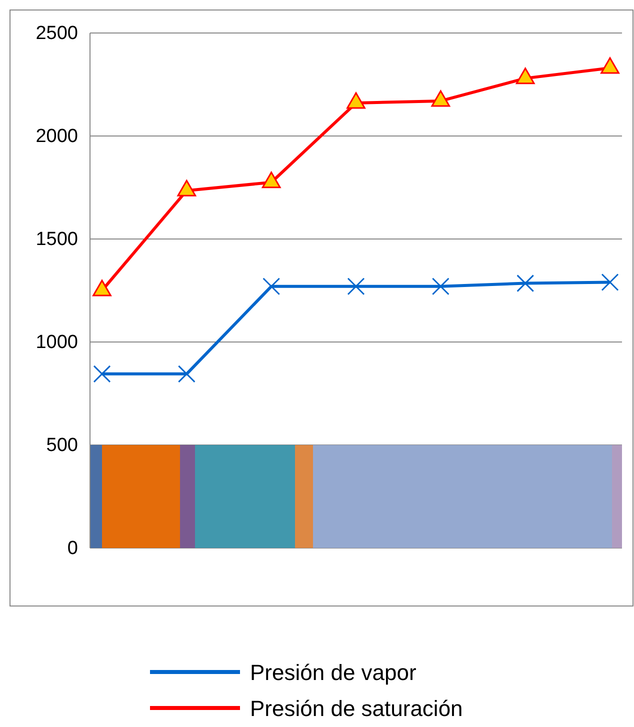 The image size is (634, 727). Describe the element at coordinates (356, 708) in the screenshot. I see `legend-label: Presión de saturación` at that location.